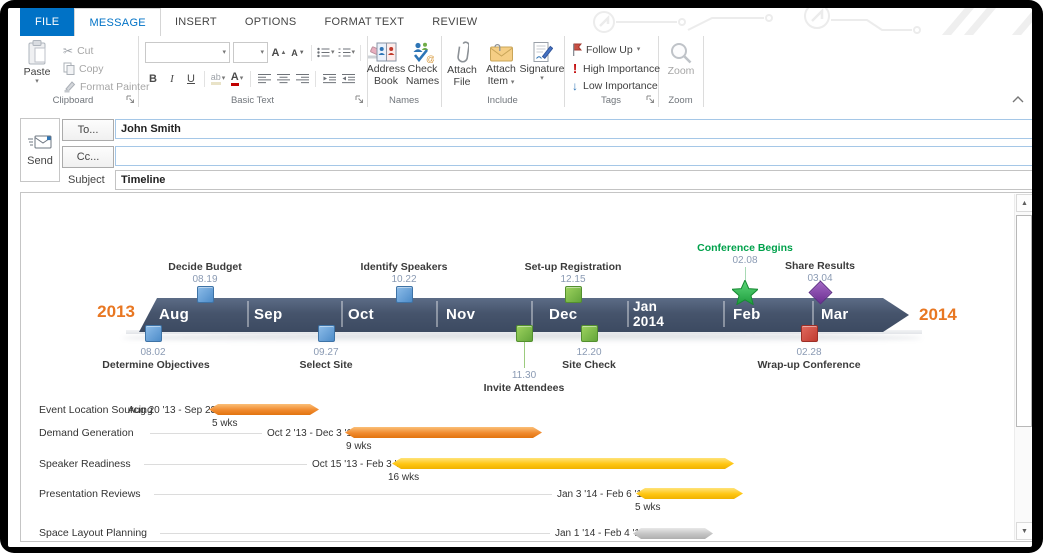 This screenshot has width=1043, height=553. I want to click on address-book-button: Address Book, so click(386, 64).